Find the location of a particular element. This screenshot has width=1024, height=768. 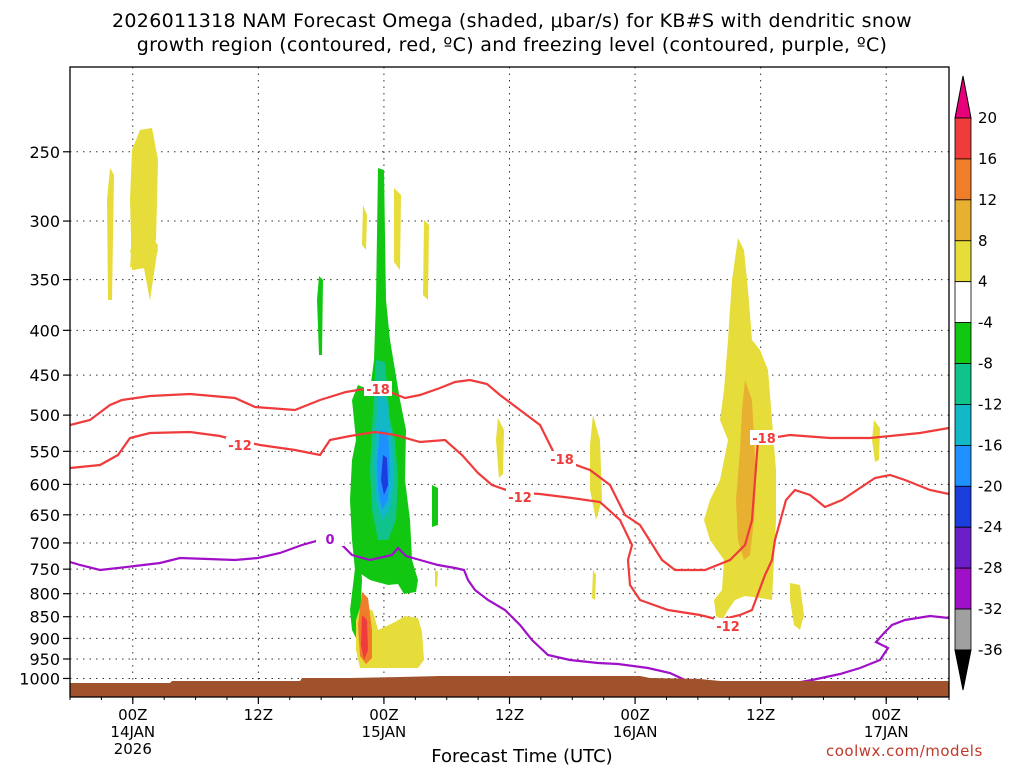

y-tick-label: 350 is located at coordinates (44, 280).